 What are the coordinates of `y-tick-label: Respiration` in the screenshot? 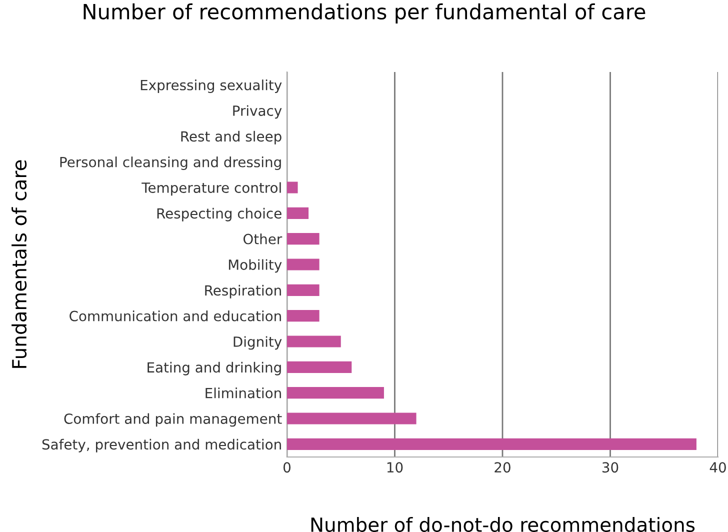 It's located at (243, 291).